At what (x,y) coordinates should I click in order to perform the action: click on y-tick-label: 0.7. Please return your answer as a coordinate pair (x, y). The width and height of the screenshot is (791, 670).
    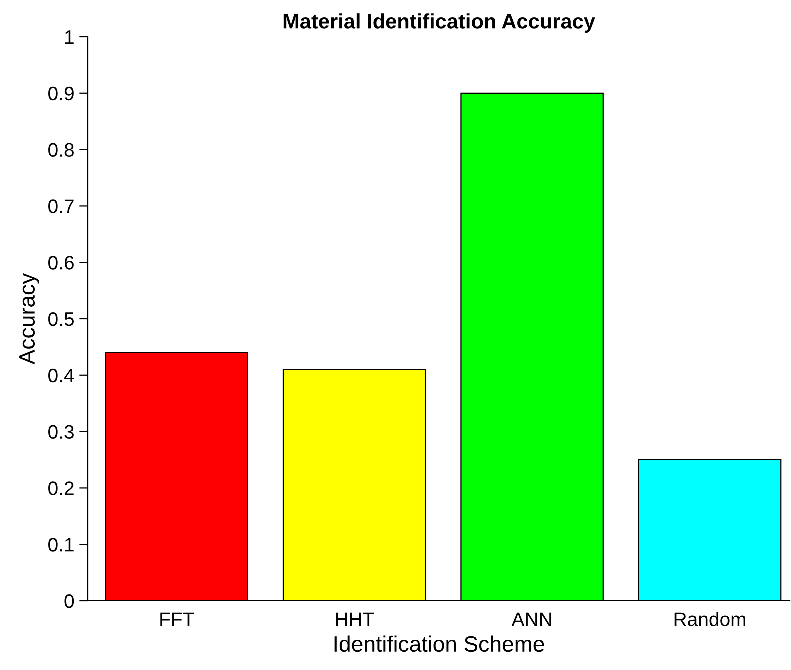
    Looking at the image, I should click on (61, 207).